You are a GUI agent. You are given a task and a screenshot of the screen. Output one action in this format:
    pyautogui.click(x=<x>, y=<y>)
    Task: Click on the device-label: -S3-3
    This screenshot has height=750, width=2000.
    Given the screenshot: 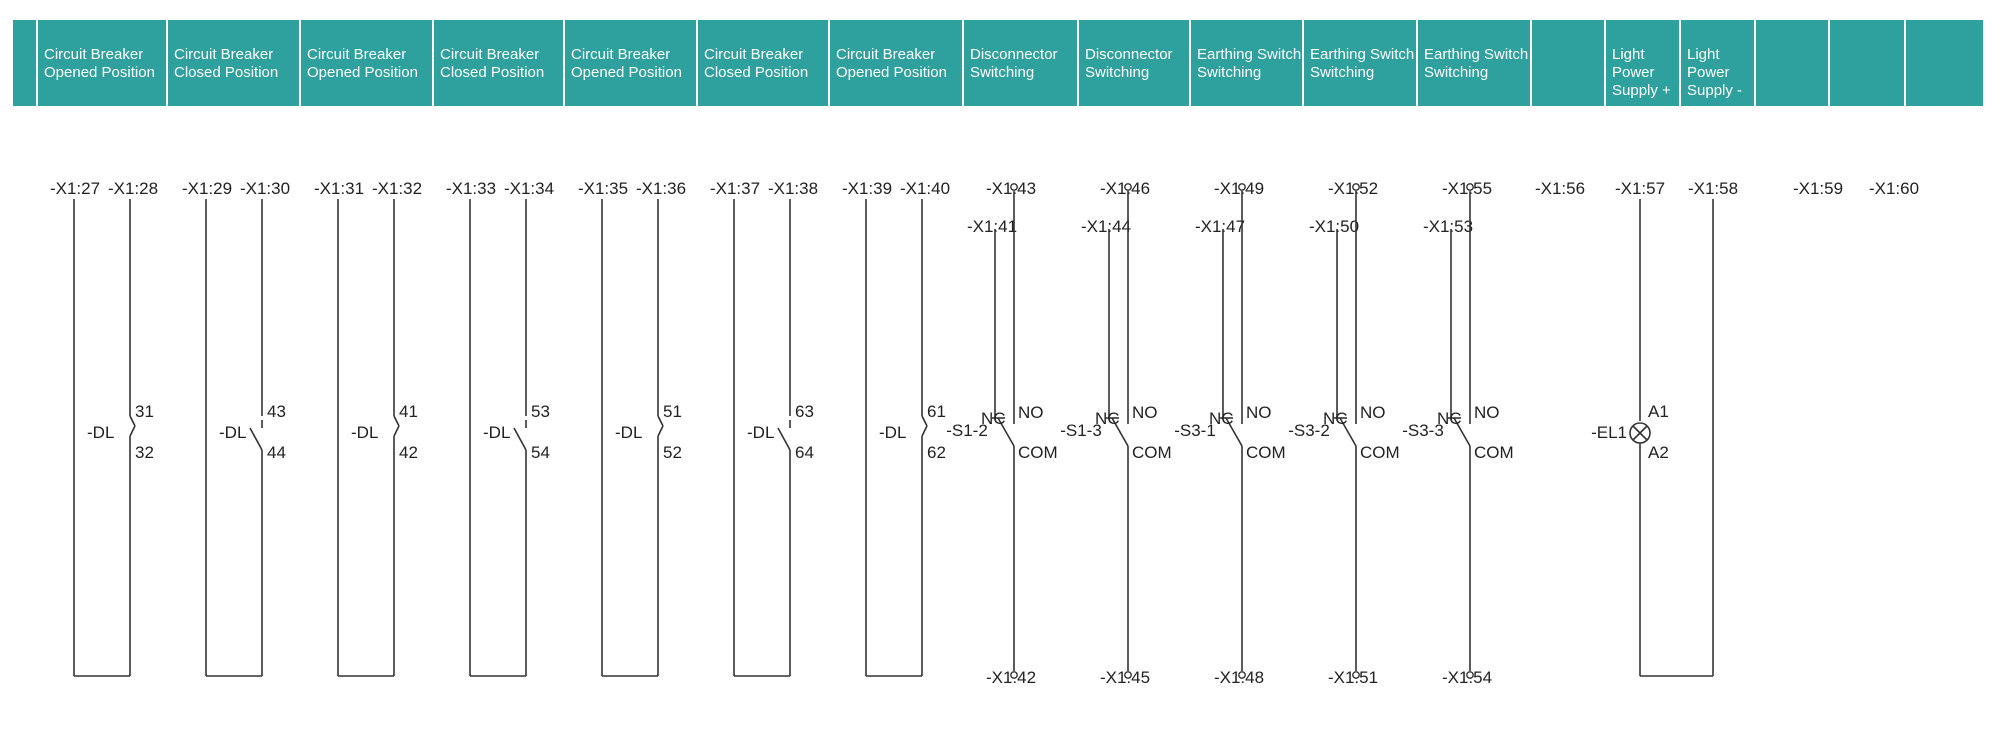 What is the action you would take?
    pyautogui.click(x=1423, y=430)
    